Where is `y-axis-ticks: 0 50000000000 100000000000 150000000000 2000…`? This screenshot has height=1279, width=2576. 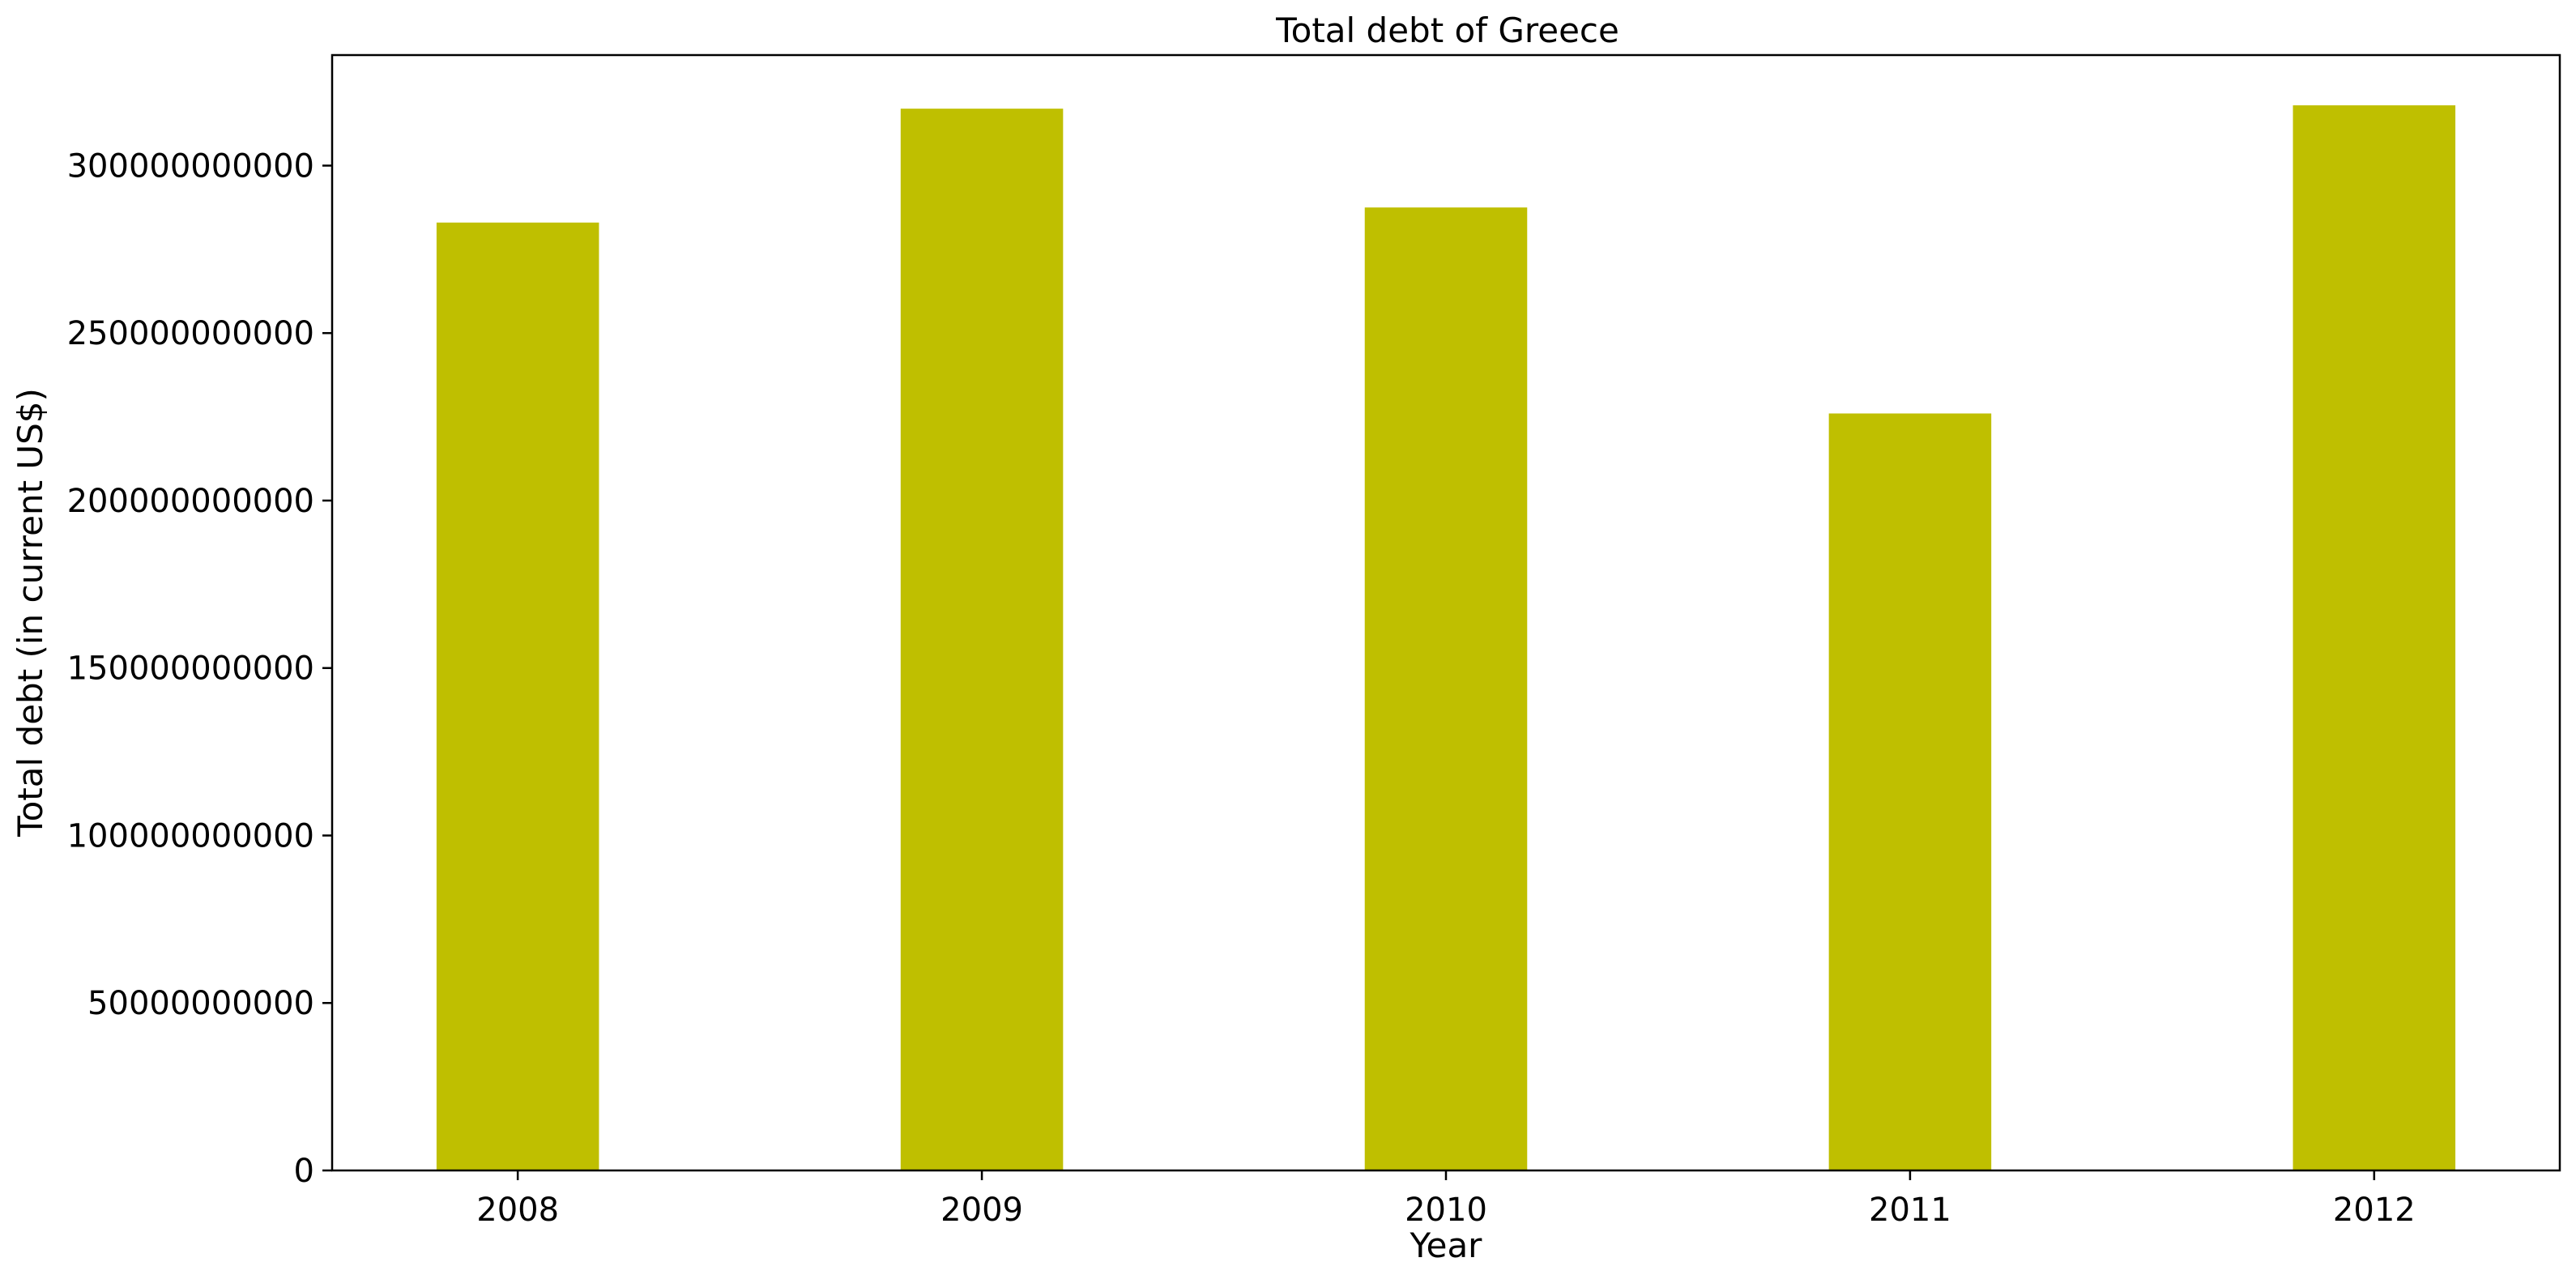 y-axis-ticks: 0 50000000000 100000000000 150000000000 2000… is located at coordinates (199, 668).